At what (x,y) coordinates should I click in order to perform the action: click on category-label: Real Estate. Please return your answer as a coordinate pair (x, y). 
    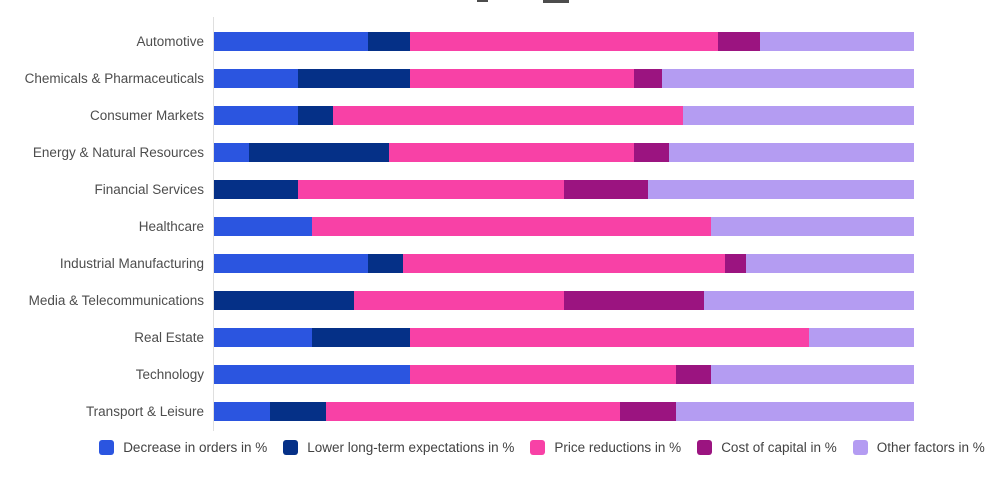
    Looking at the image, I should click on (169, 337).